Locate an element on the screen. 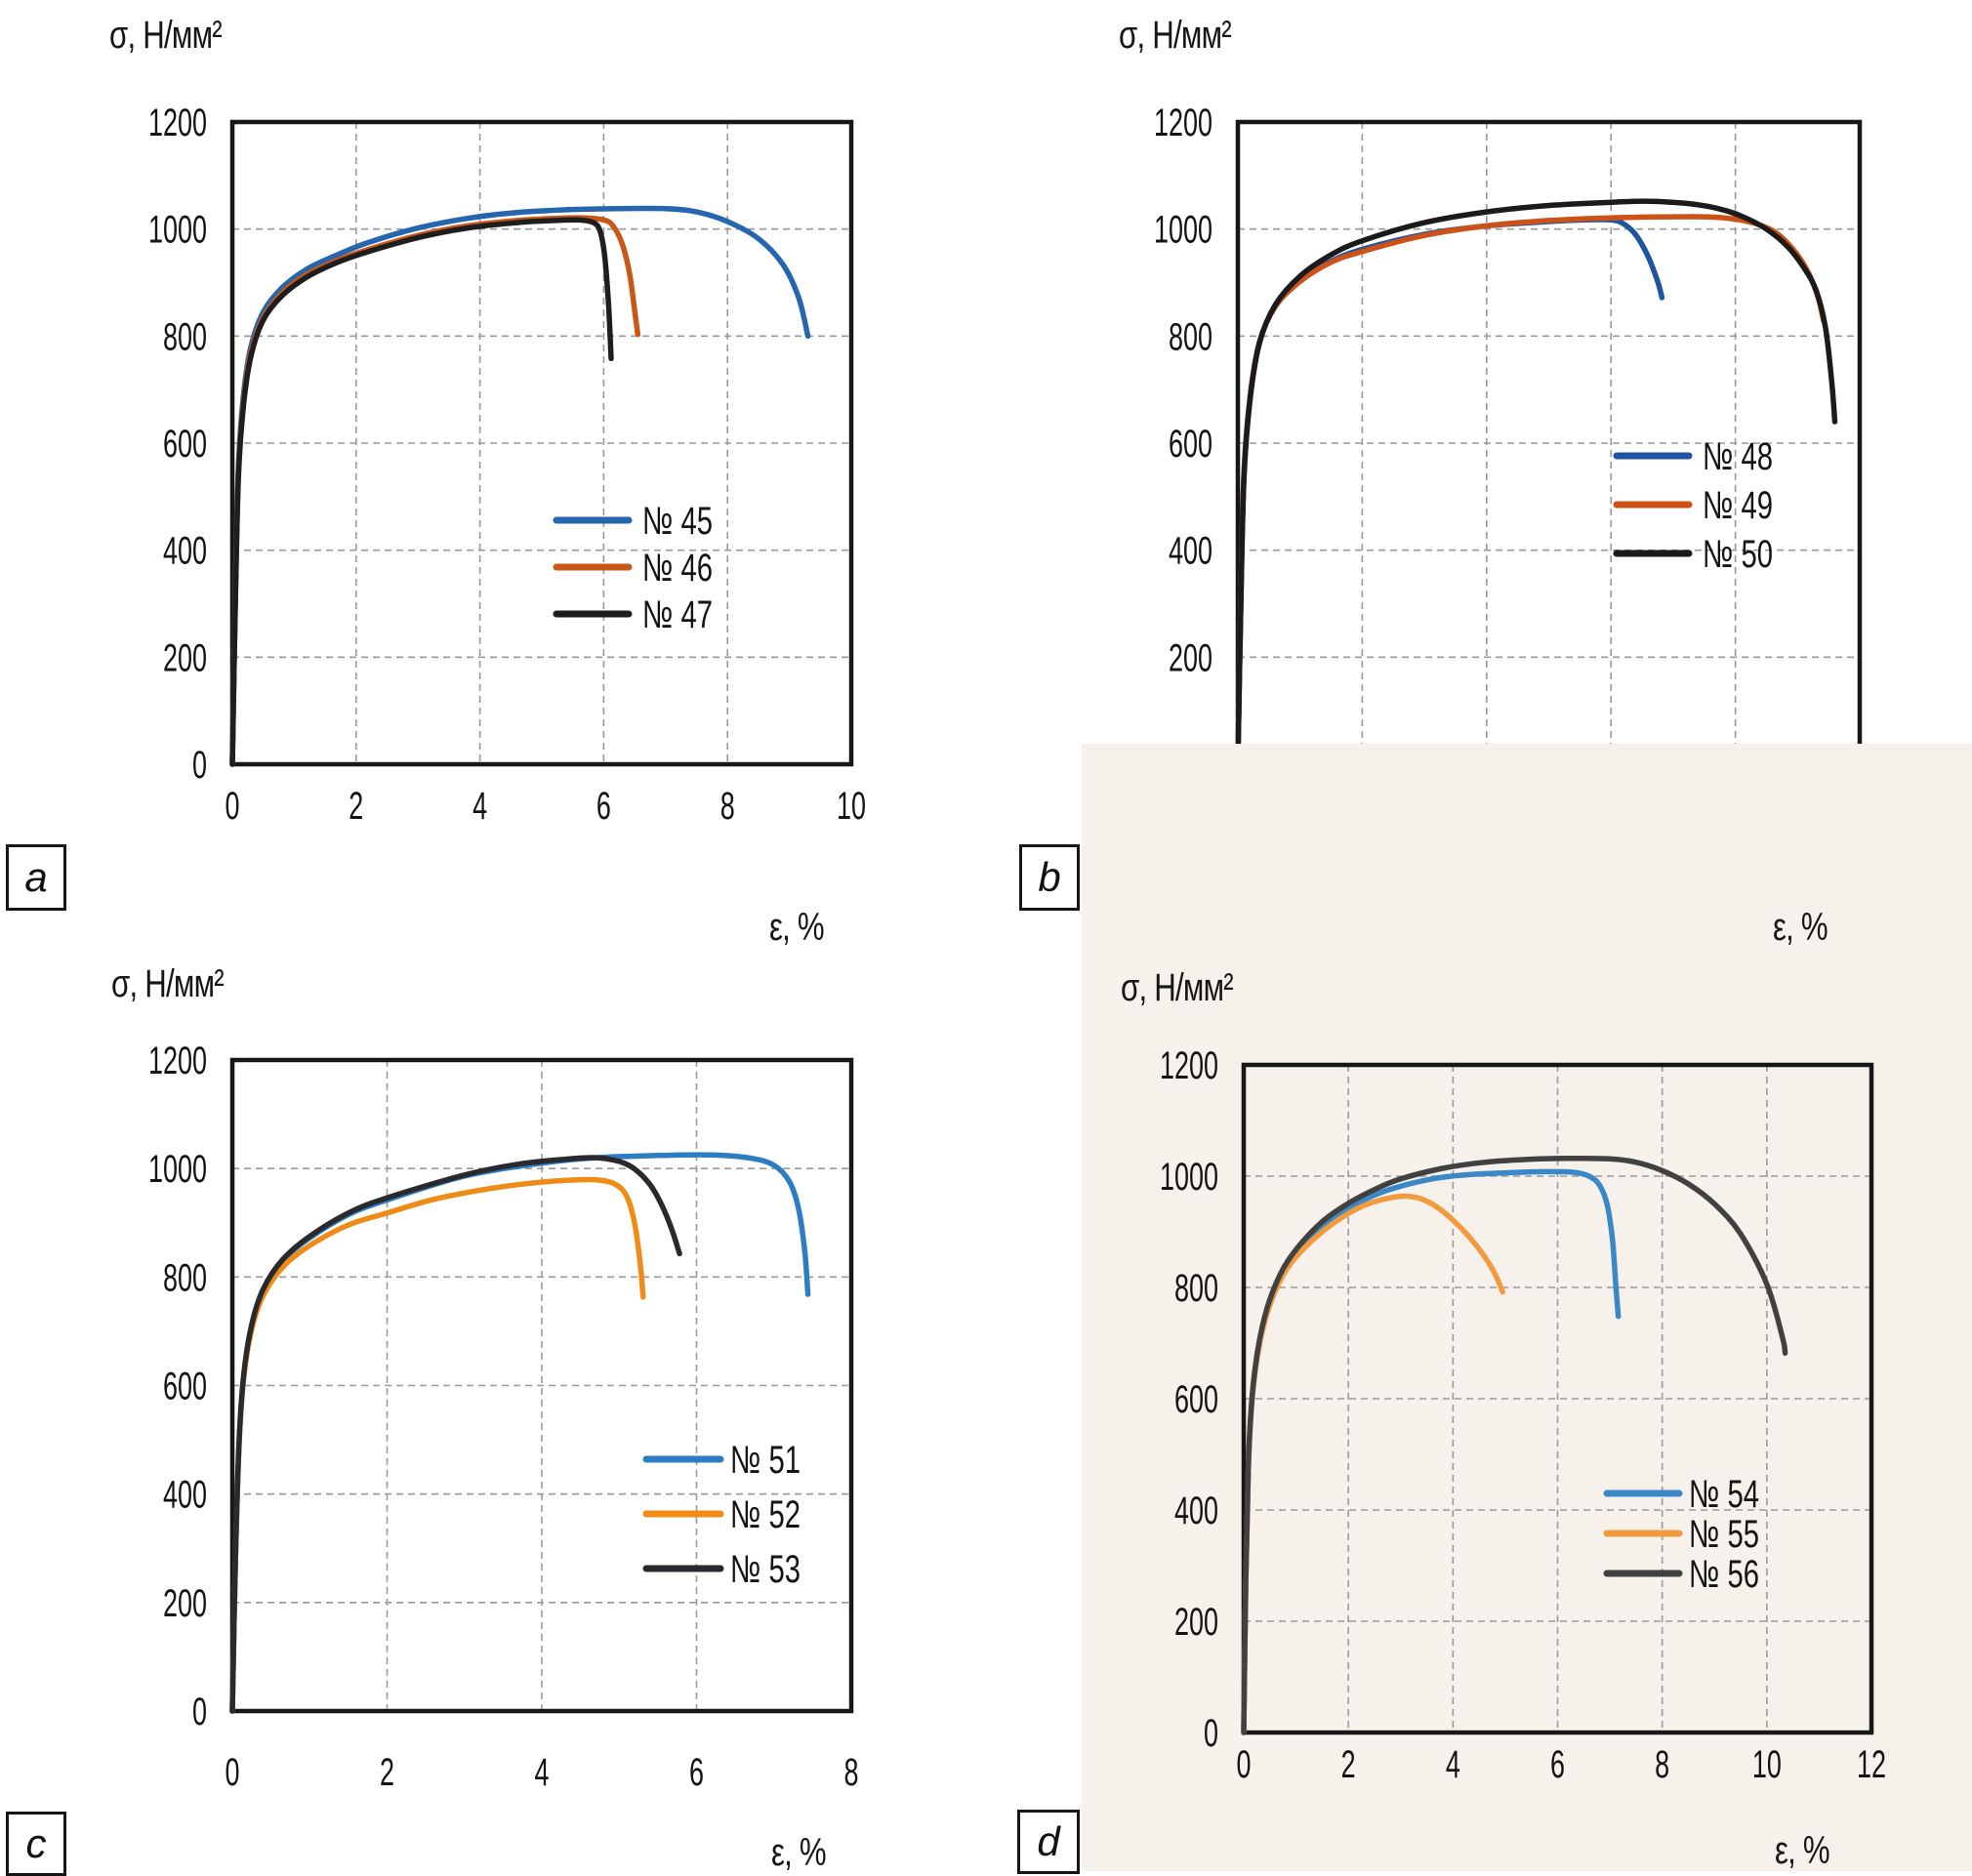 Image resolution: width=1972 pixels, height=1876 pixels. panel-a-ytick-1200: 1200 is located at coordinates (177, 123).